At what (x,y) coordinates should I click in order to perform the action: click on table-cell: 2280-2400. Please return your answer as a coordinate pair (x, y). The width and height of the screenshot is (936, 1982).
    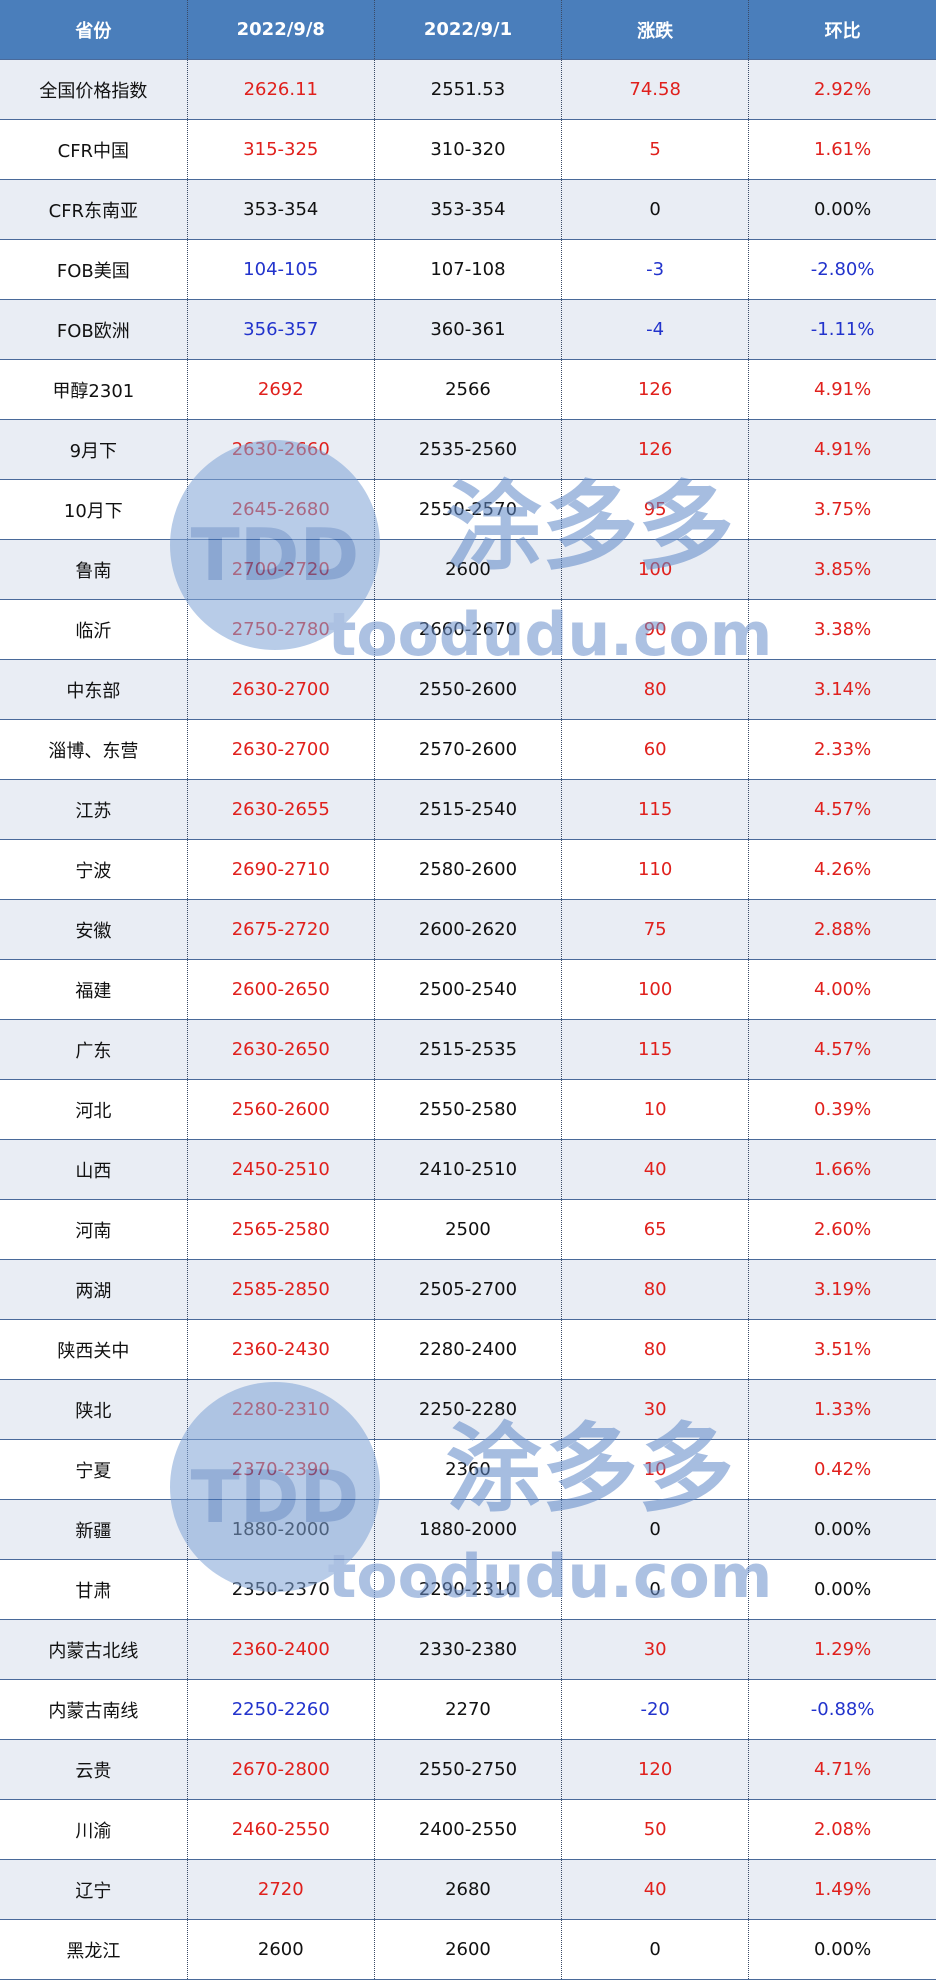
    Looking at the image, I should click on (467, 1349).